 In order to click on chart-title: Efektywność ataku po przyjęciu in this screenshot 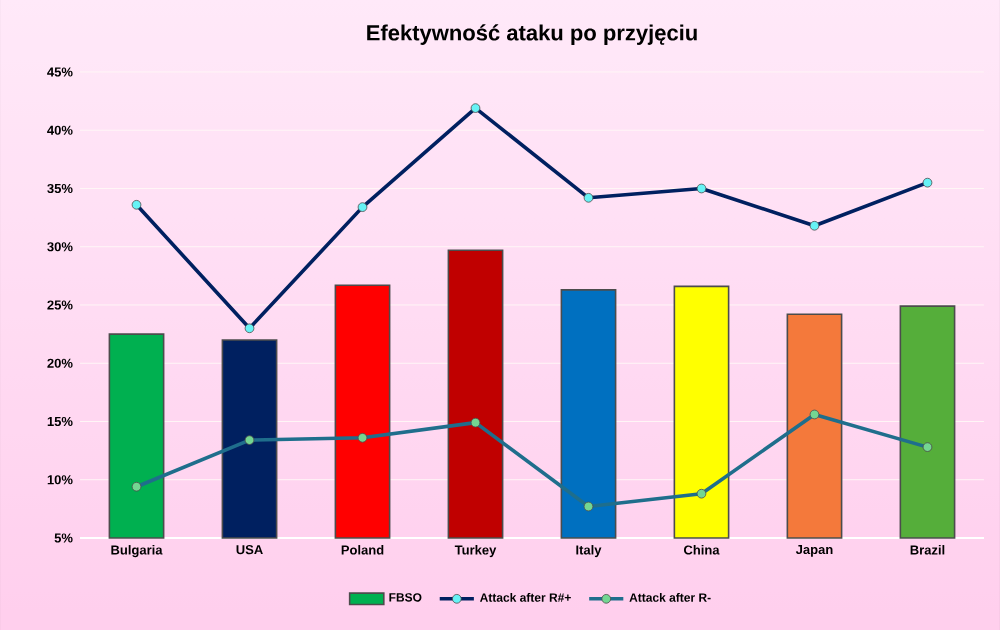, I will do `click(532, 34)`.